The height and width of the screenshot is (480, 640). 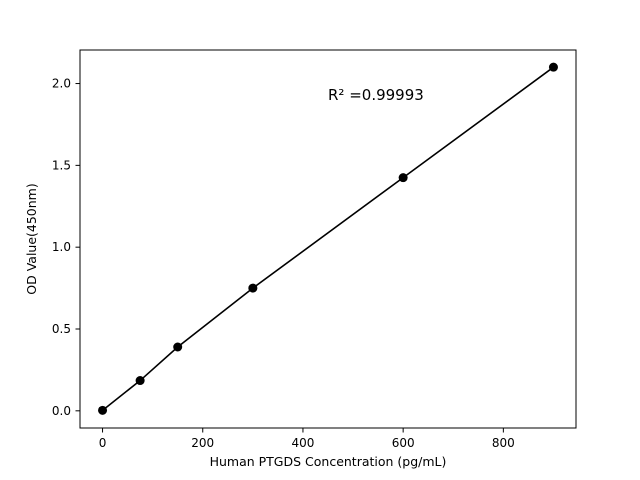 I want to click on x-tick-label: 200, so click(x=202, y=443).